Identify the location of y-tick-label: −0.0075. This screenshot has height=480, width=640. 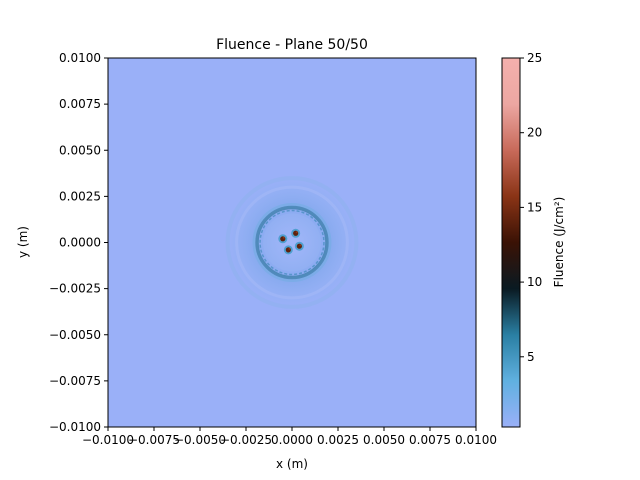
(75, 381).